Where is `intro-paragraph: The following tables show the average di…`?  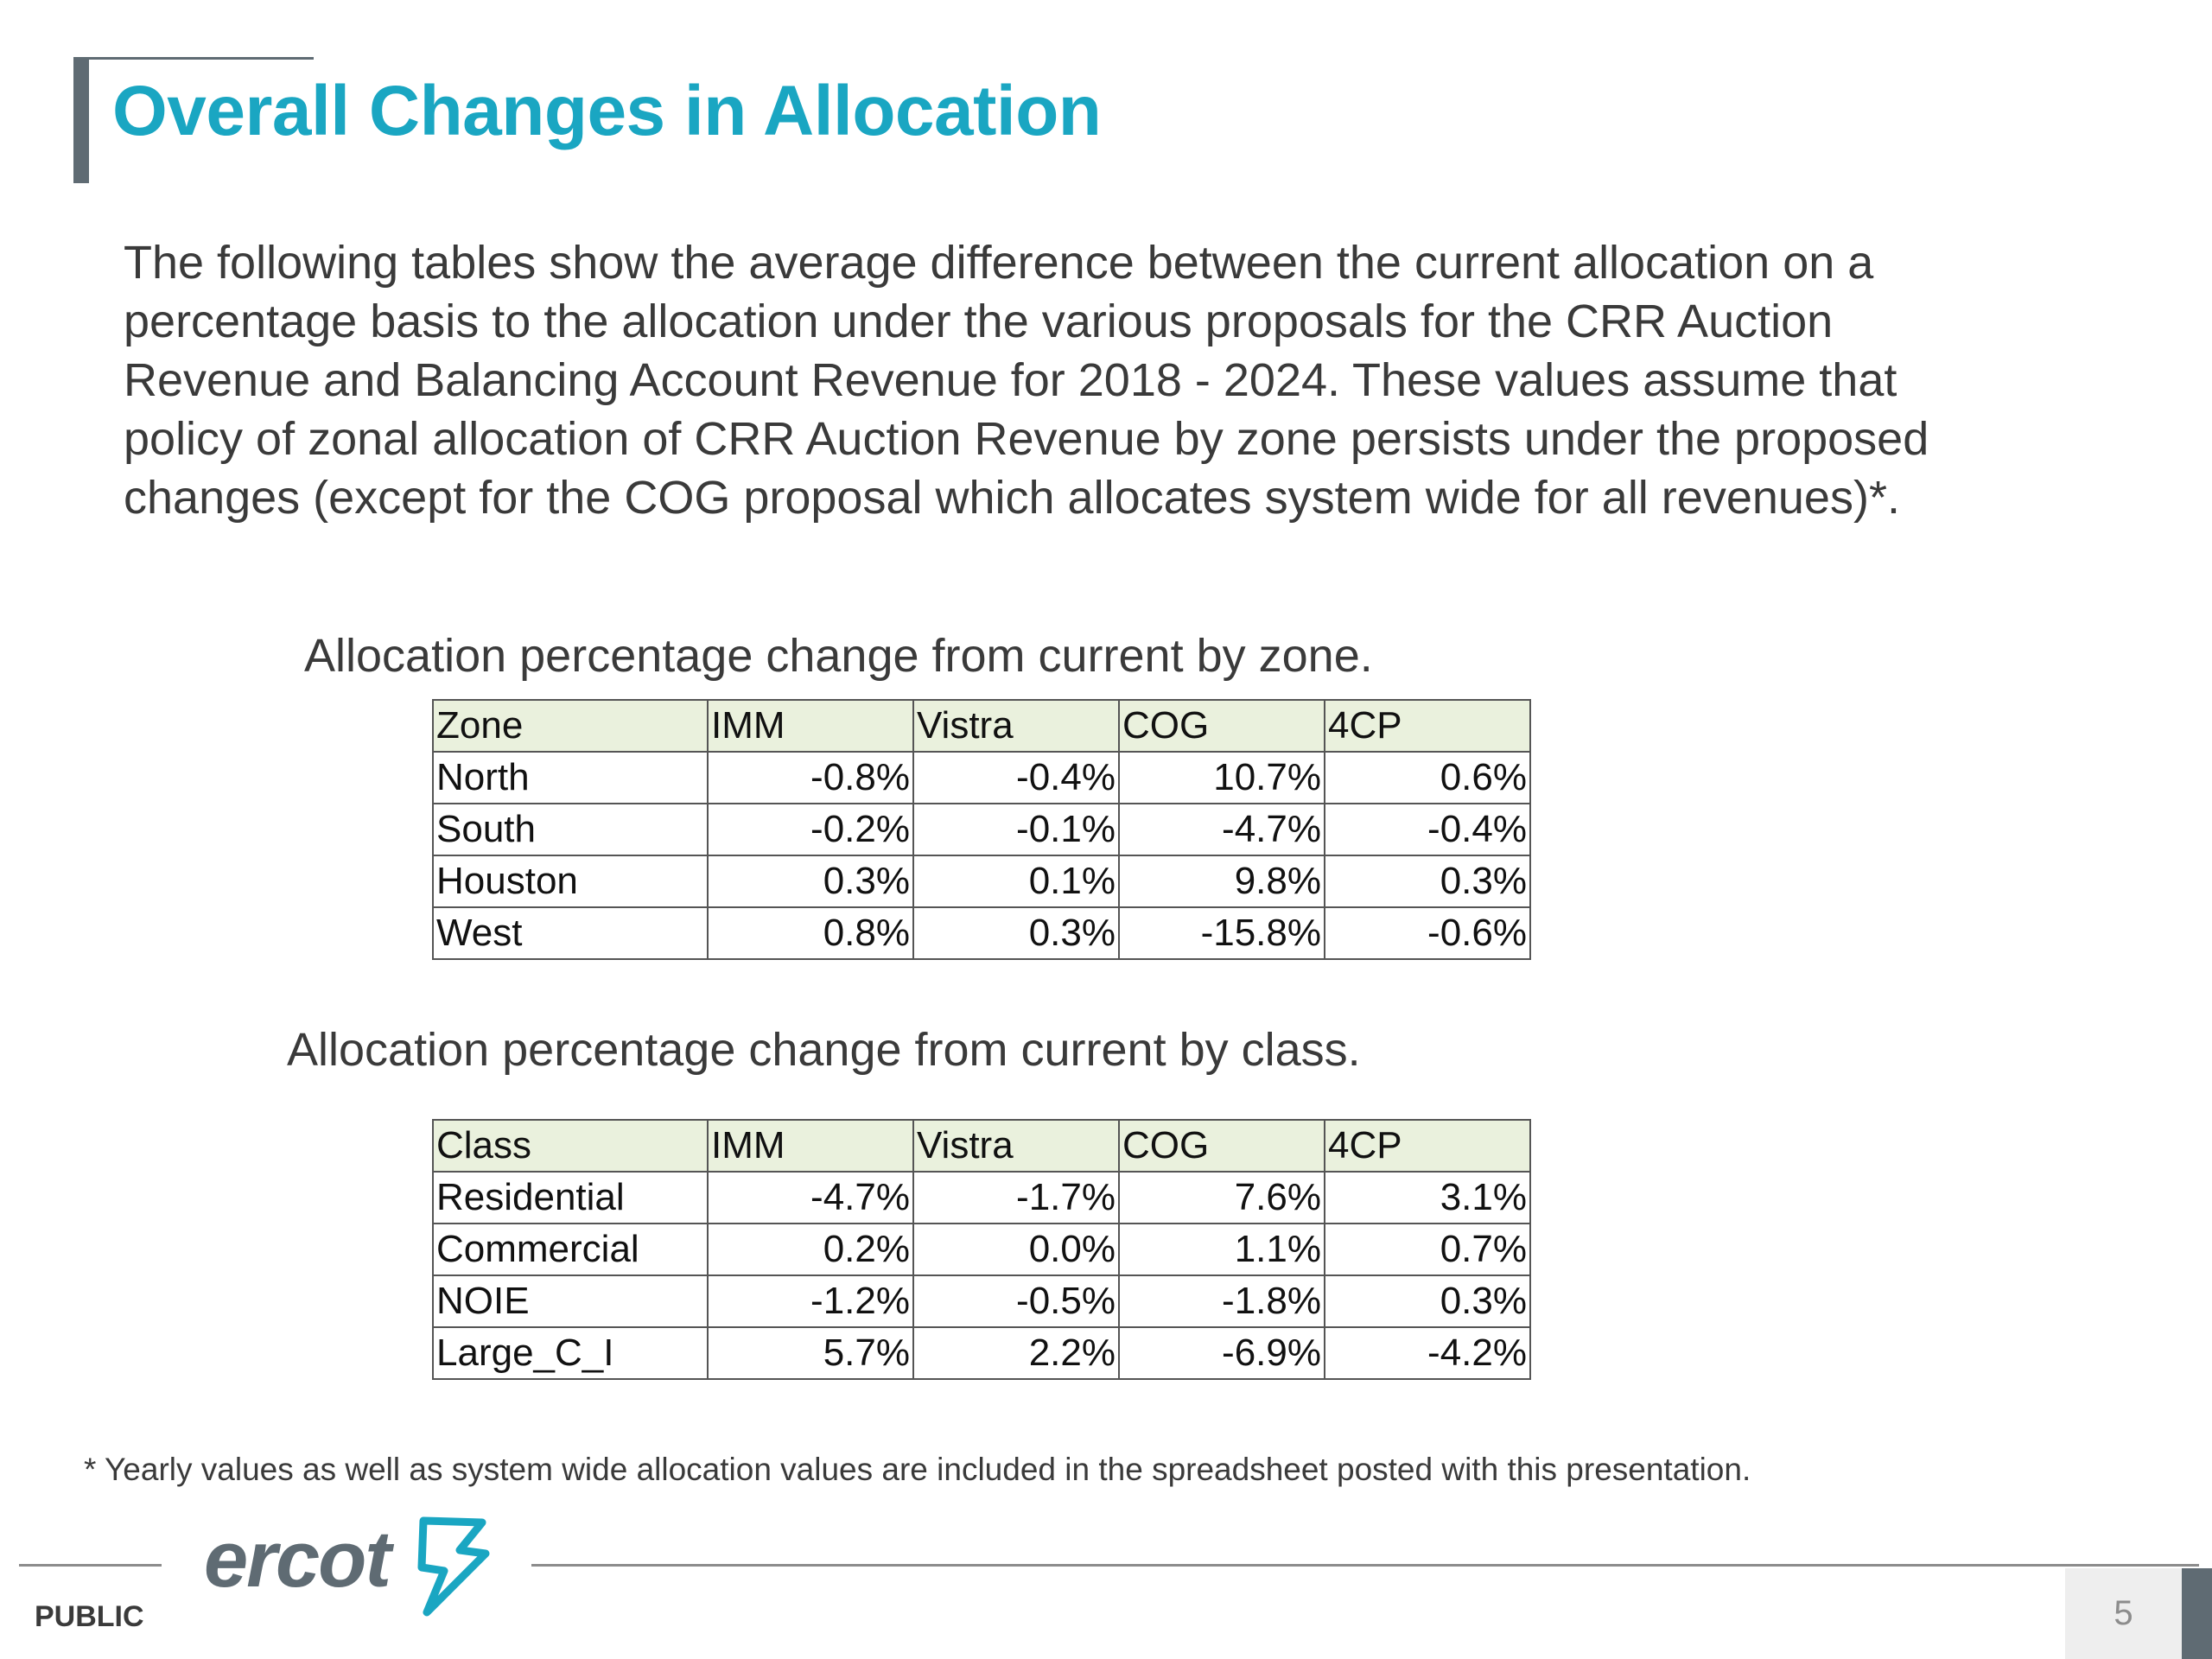
intro-paragraph: The following tables show the average di… is located at coordinates (1026, 380).